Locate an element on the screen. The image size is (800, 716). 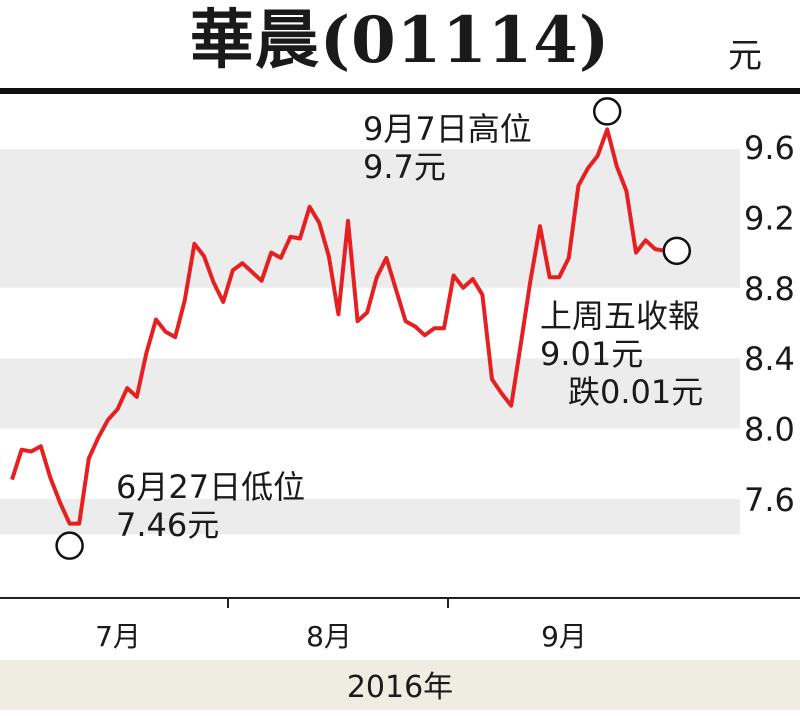
high-annotation: 9月7日高位 9.7元 is located at coordinates (447, 148).